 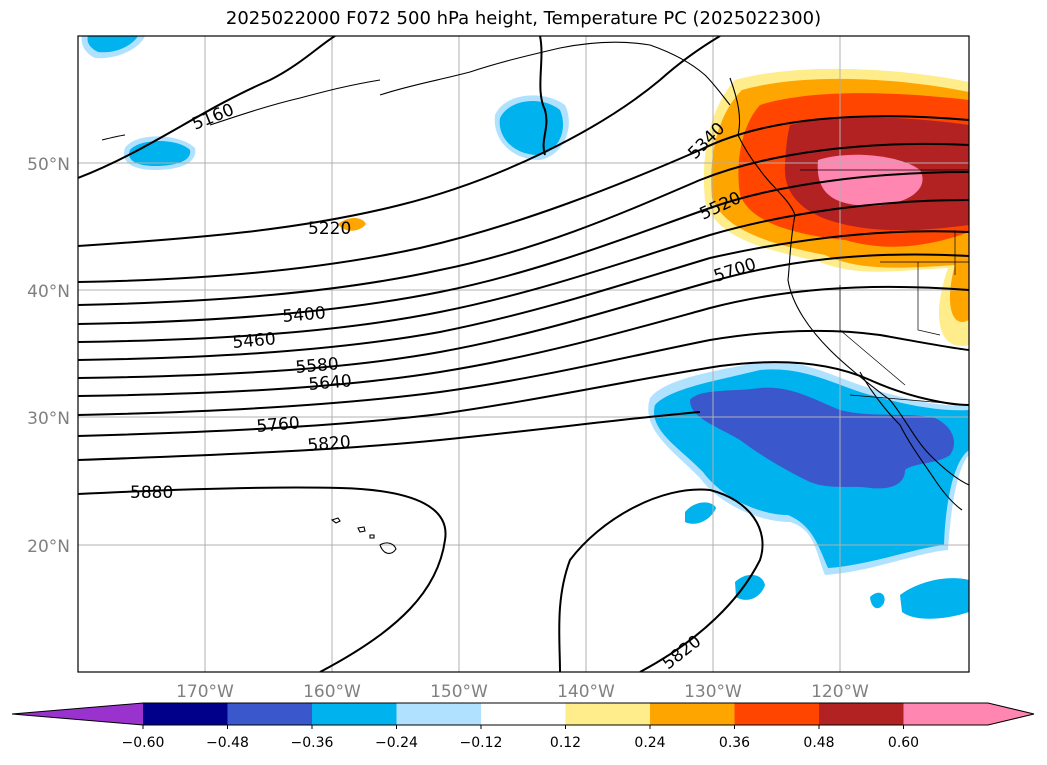 What do you see at coordinates (48, 292) in the screenshot?
I see `lat-label-40n: 40°N` at bounding box center [48, 292].